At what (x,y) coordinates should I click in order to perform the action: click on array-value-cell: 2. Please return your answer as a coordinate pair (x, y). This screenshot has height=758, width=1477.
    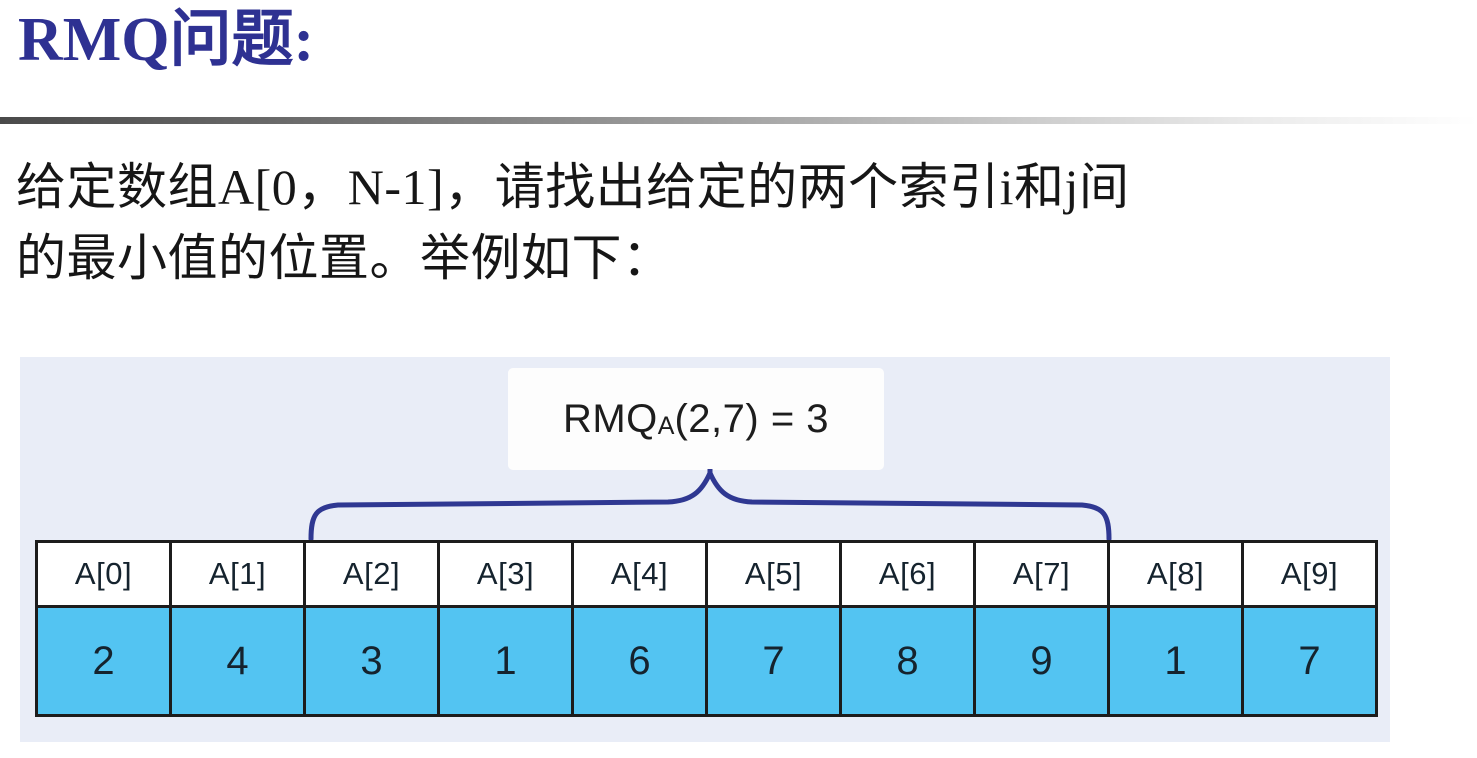
    Looking at the image, I should click on (103, 661).